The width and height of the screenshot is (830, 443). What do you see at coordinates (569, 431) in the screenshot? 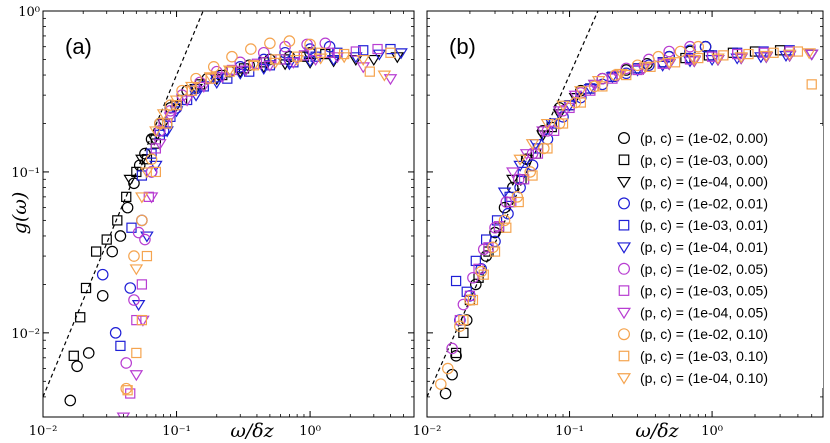
I see `x-tick-label: 10⁻¹` at bounding box center [569, 431].